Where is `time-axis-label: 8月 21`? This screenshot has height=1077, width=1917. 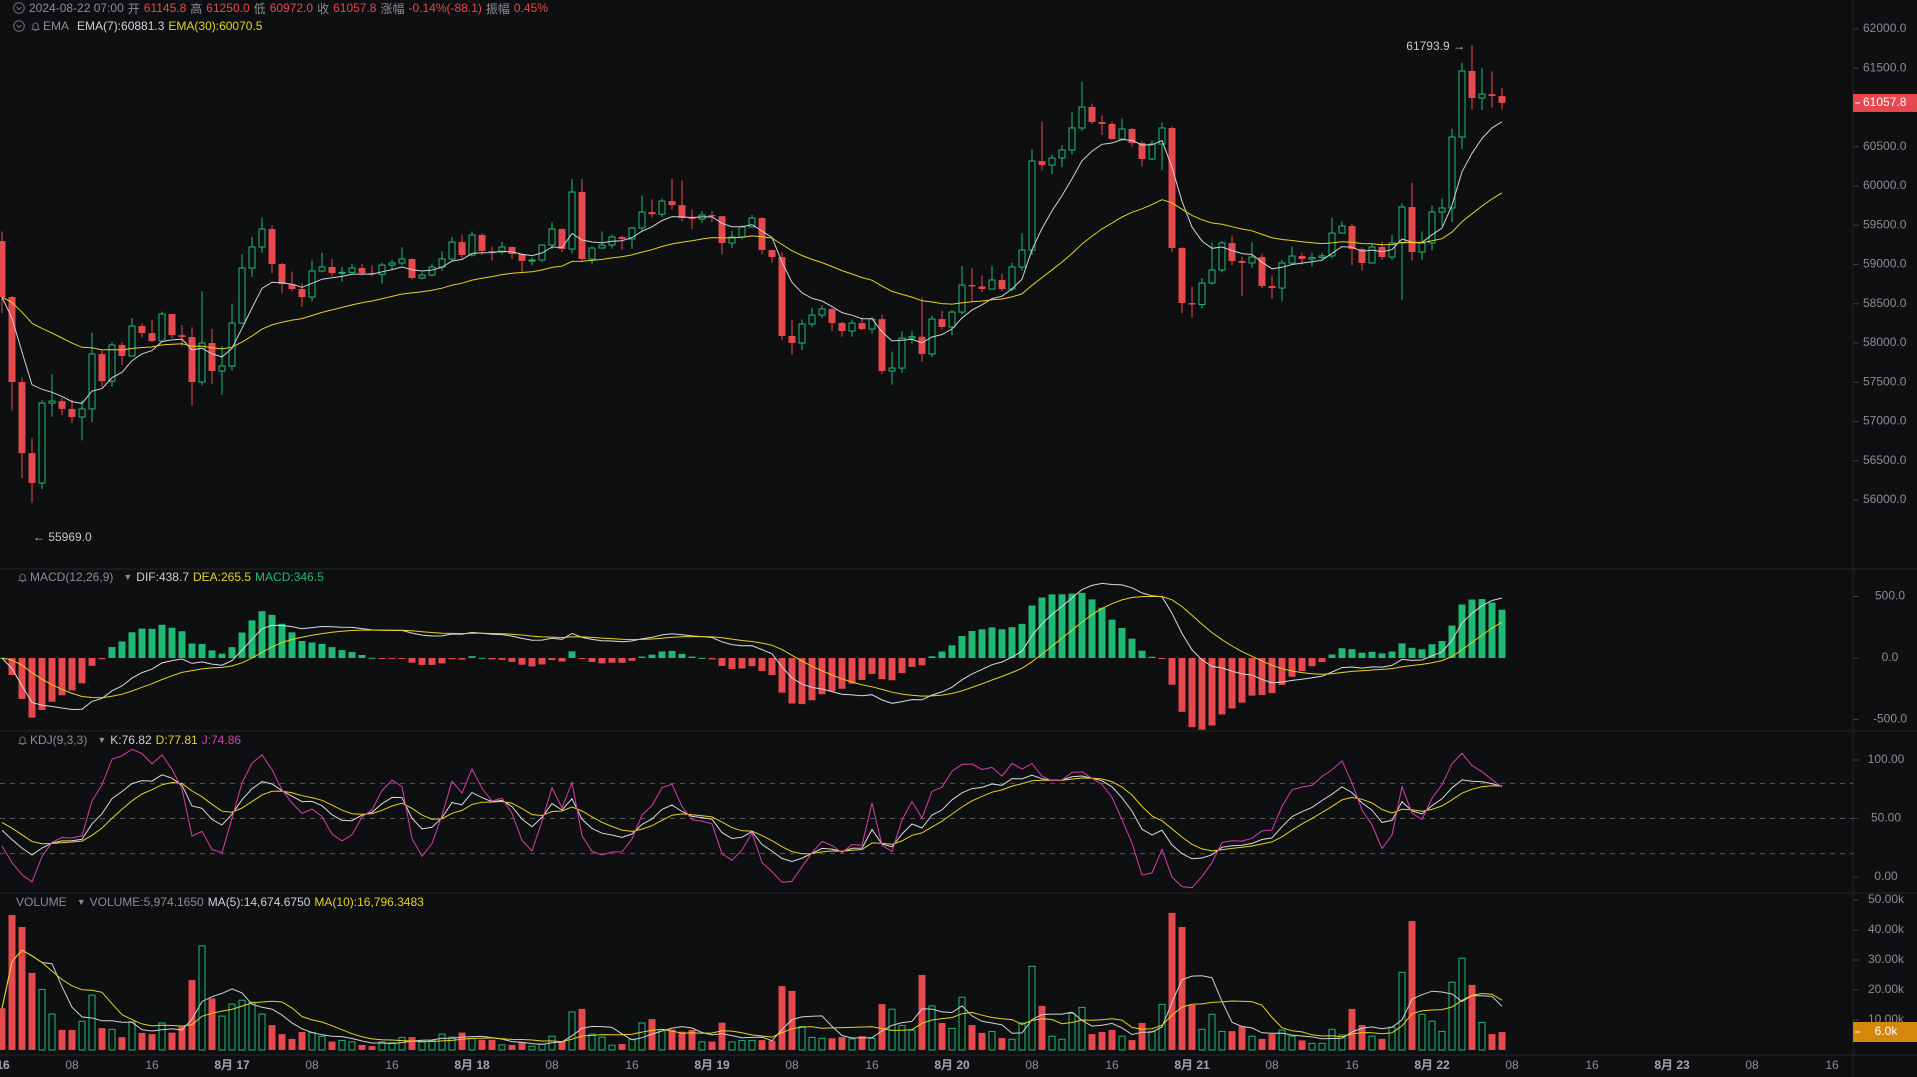
time-axis-label: 8月 21 is located at coordinates (1192, 1065).